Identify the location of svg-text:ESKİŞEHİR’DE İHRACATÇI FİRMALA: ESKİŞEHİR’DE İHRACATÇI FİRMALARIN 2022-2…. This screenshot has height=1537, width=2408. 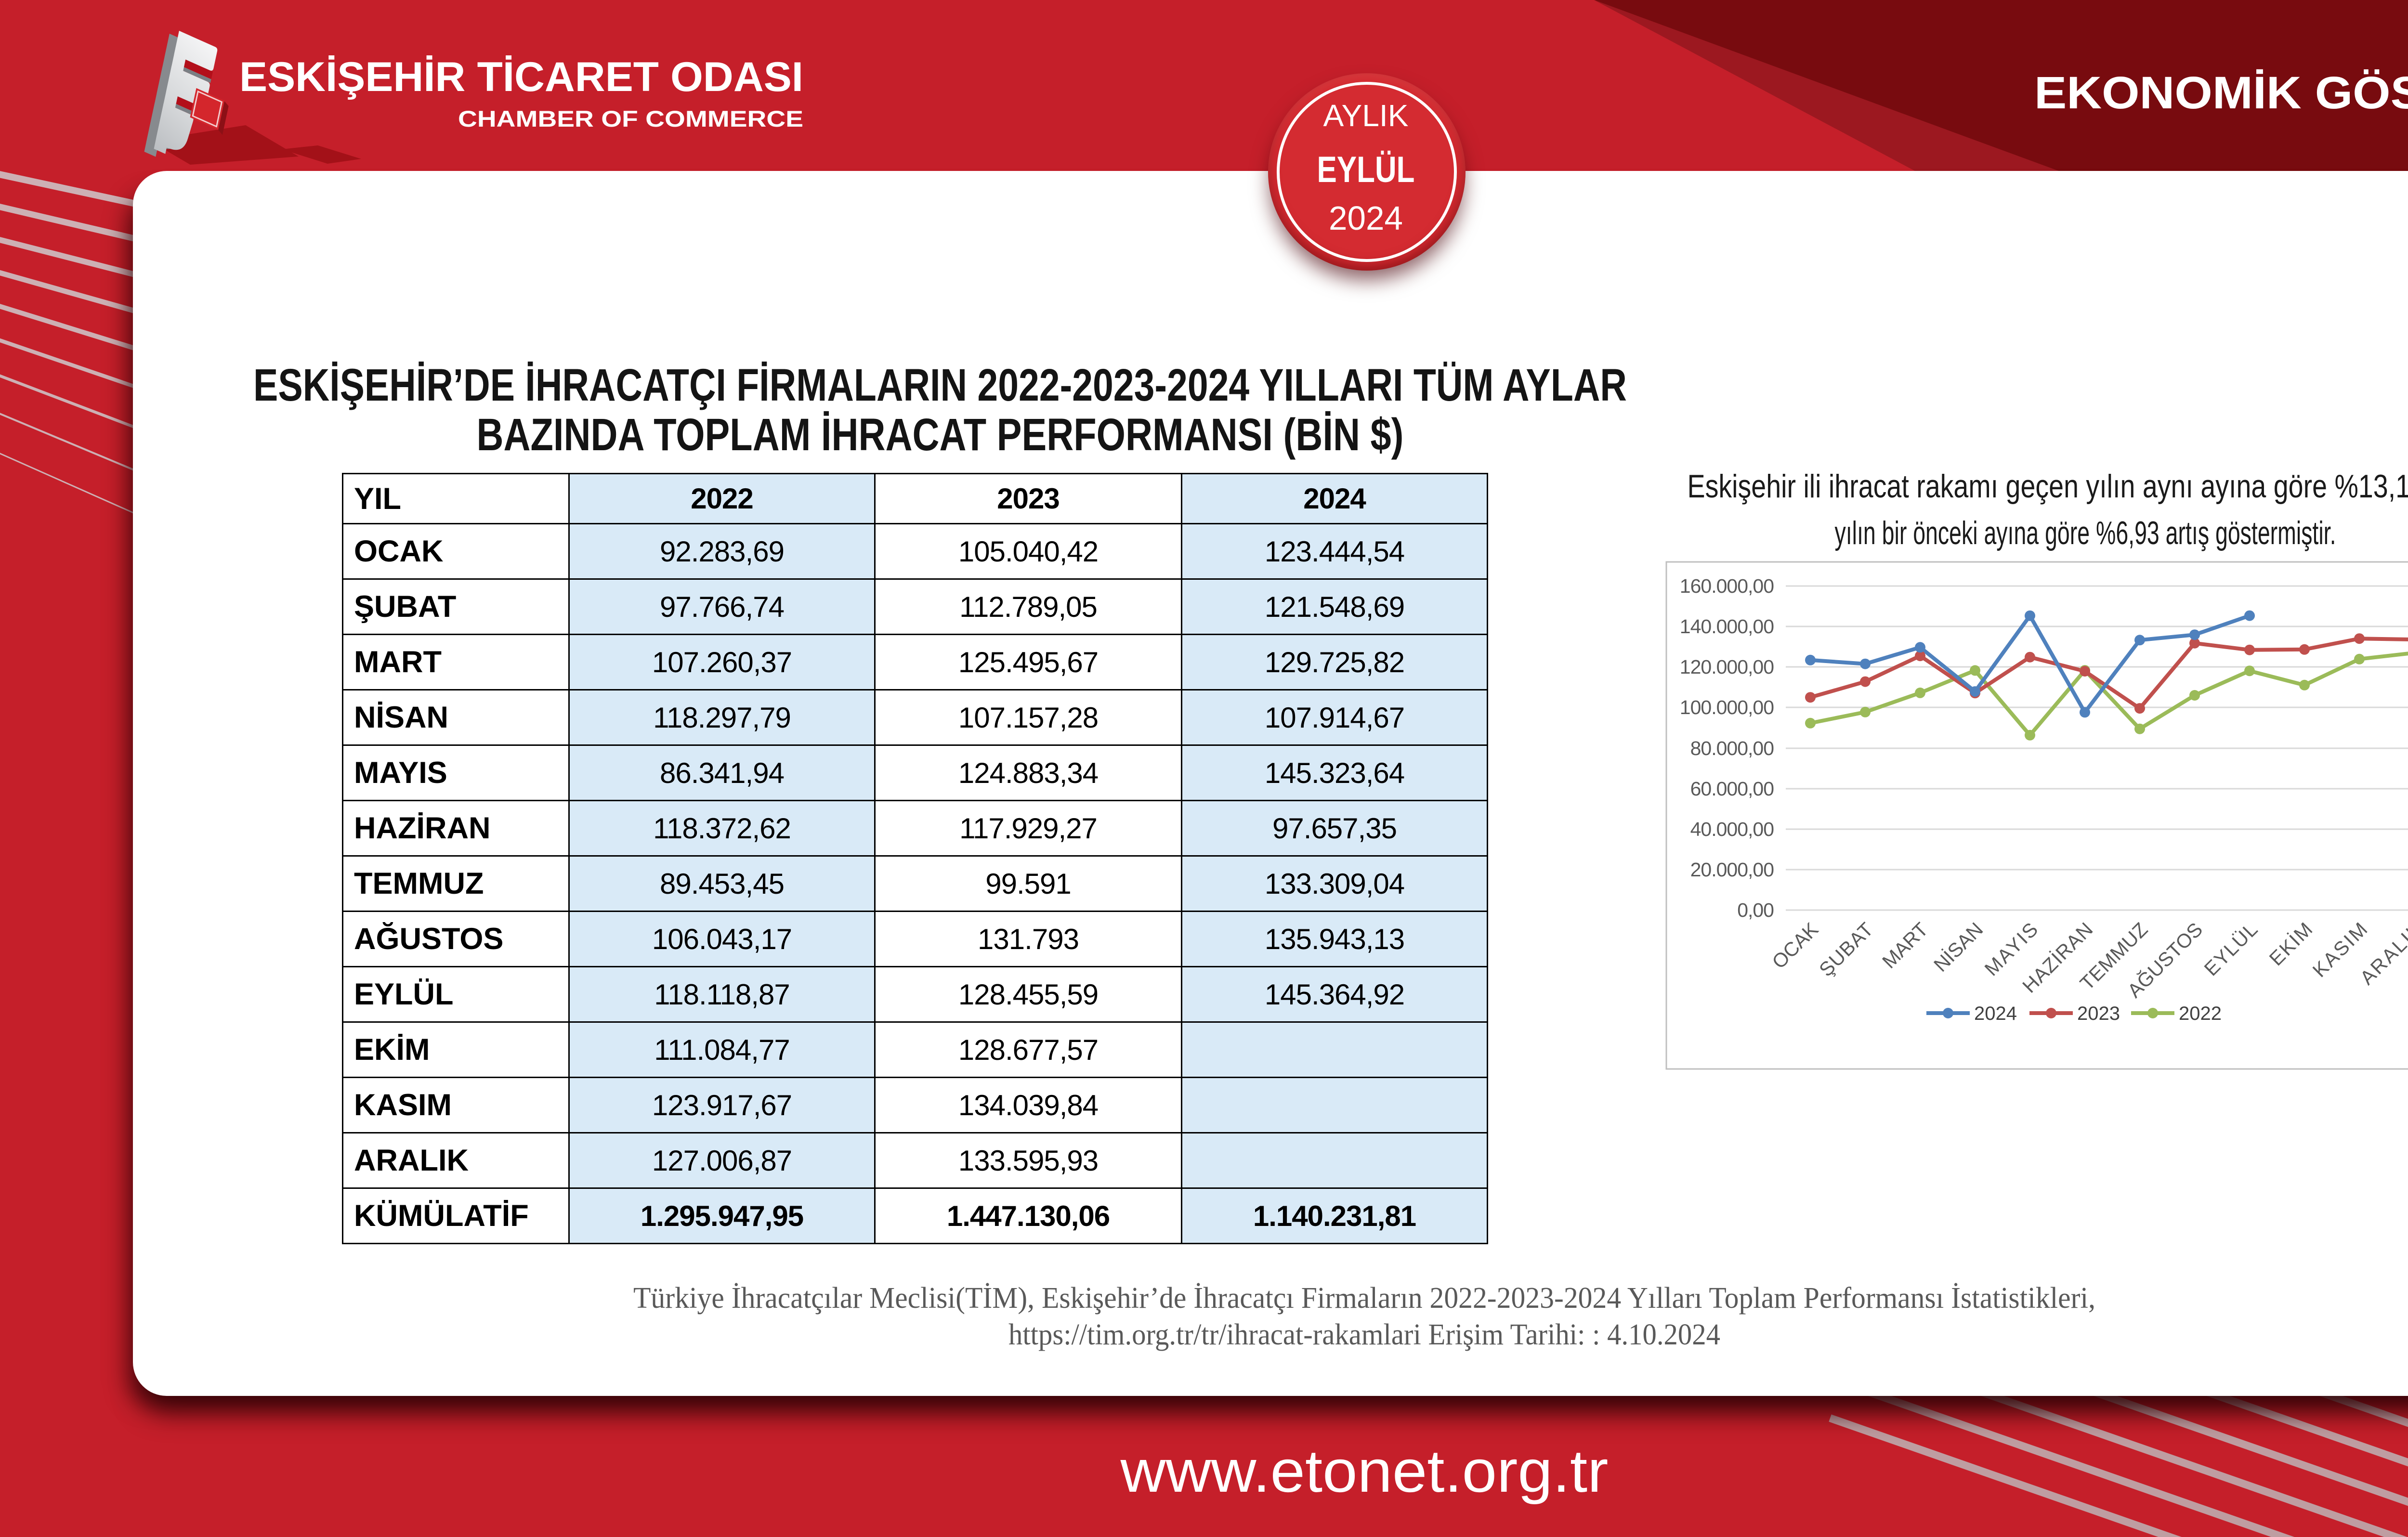
(940, 386).